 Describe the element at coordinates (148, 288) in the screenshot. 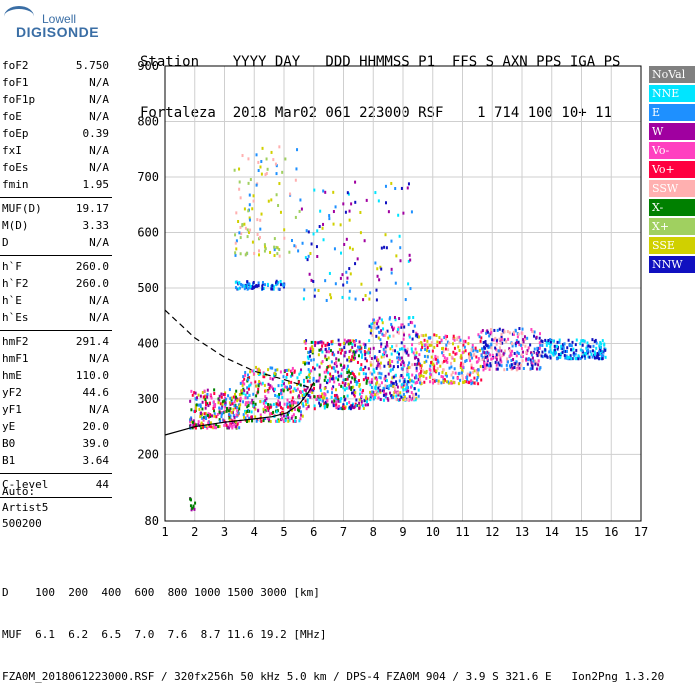

I see `y-tick-label: 500` at that location.